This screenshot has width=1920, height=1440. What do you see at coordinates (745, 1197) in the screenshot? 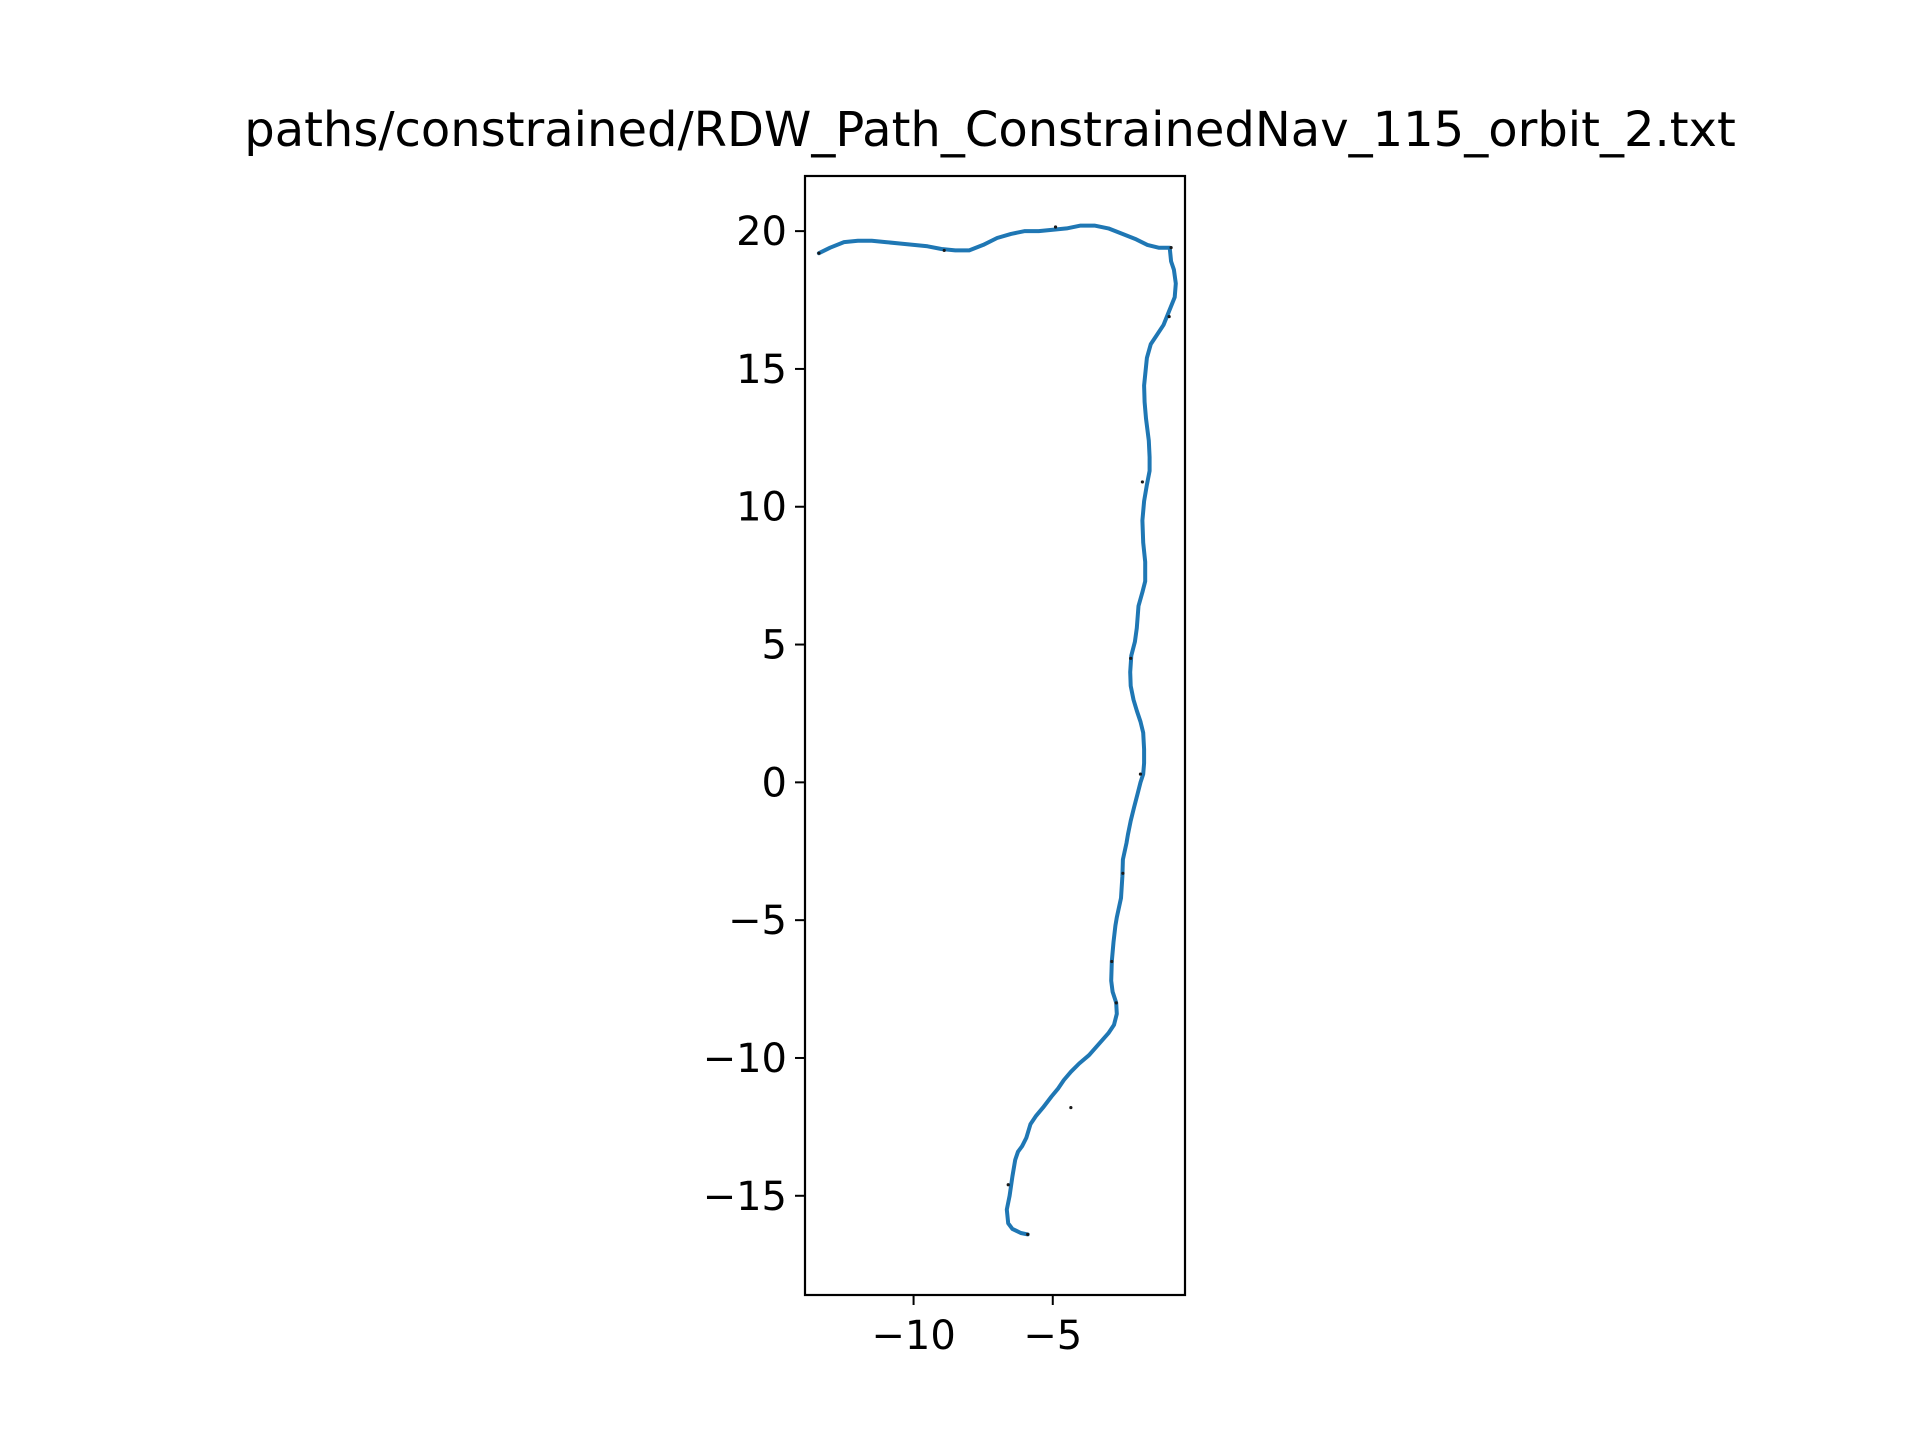
I see `y-tick-label: −15` at bounding box center [745, 1197].